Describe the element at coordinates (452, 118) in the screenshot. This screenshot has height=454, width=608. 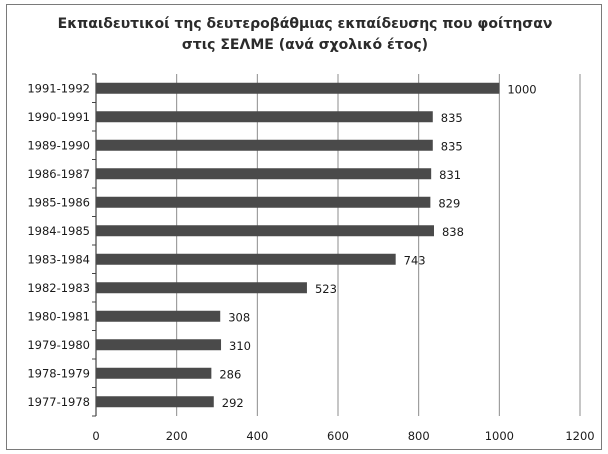
I see `data-label-1: 835` at that location.